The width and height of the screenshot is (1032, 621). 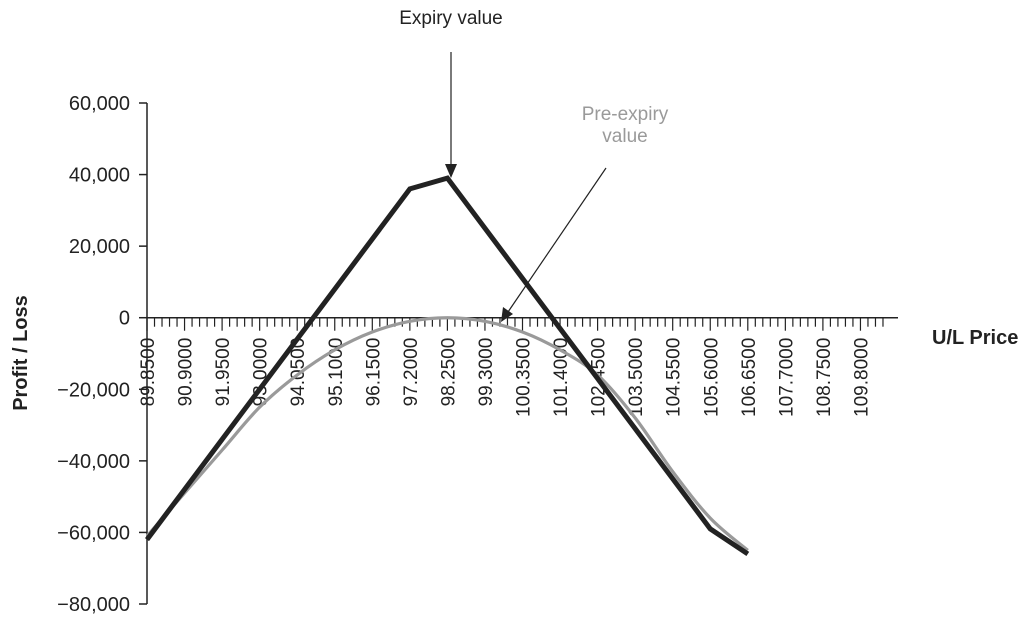 I want to click on annotation-pre-expiry-arrow-line, so click(x=557, y=240).